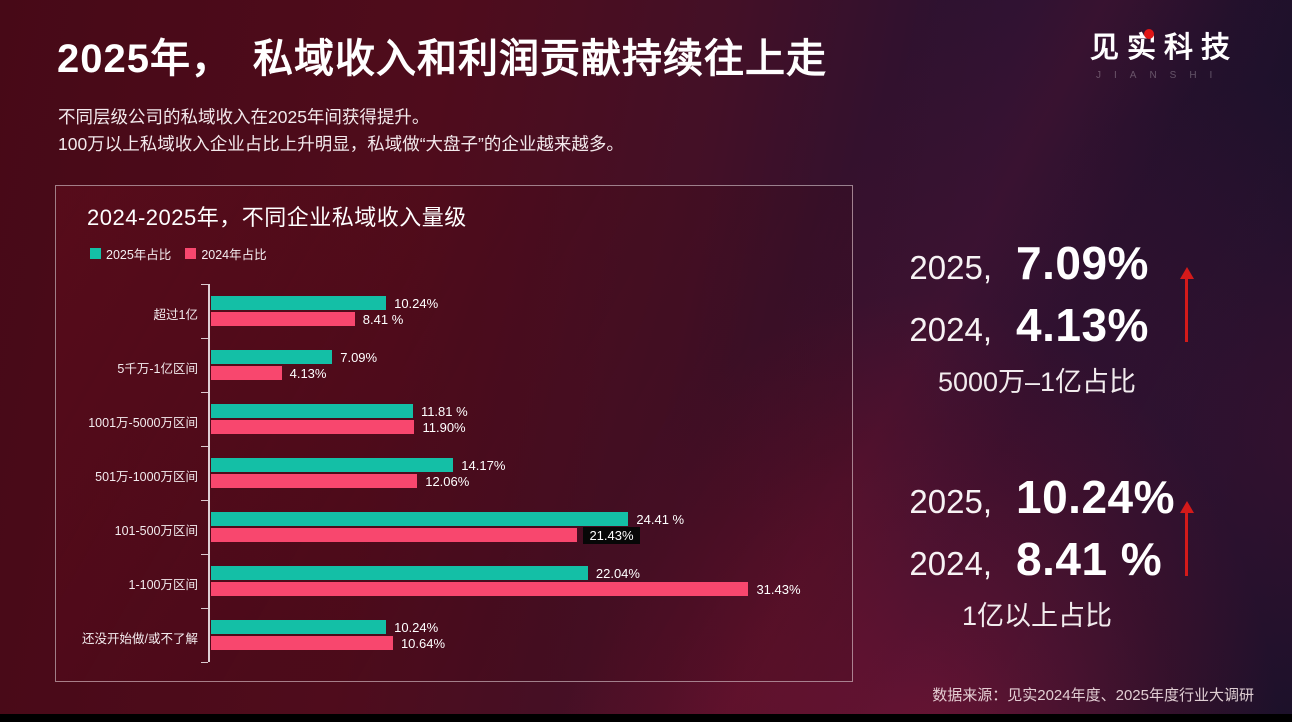 This screenshot has height=722, width=1292. Describe the element at coordinates (442, 59) in the screenshot. I see `page-title: 2025年， 私域收入和利润贡献持续往上走` at that location.